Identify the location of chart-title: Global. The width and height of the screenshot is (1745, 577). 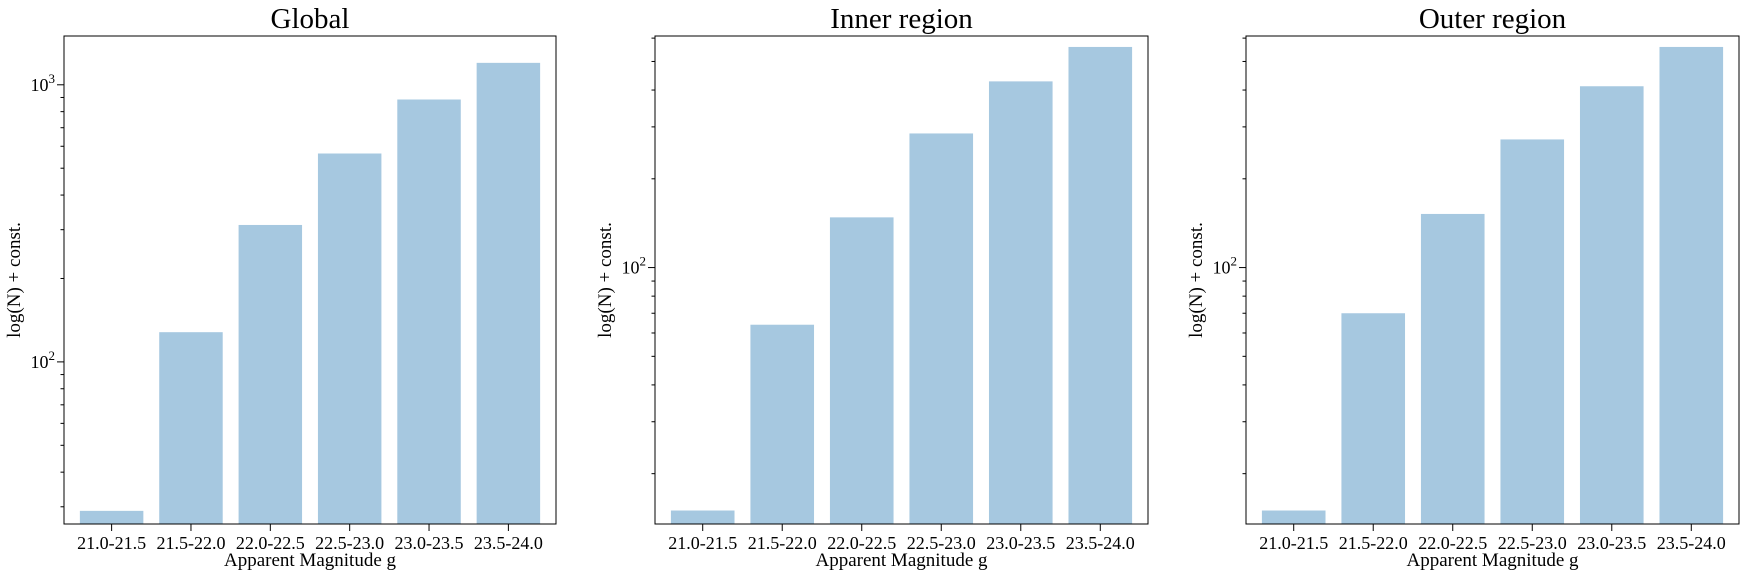
(310, 19).